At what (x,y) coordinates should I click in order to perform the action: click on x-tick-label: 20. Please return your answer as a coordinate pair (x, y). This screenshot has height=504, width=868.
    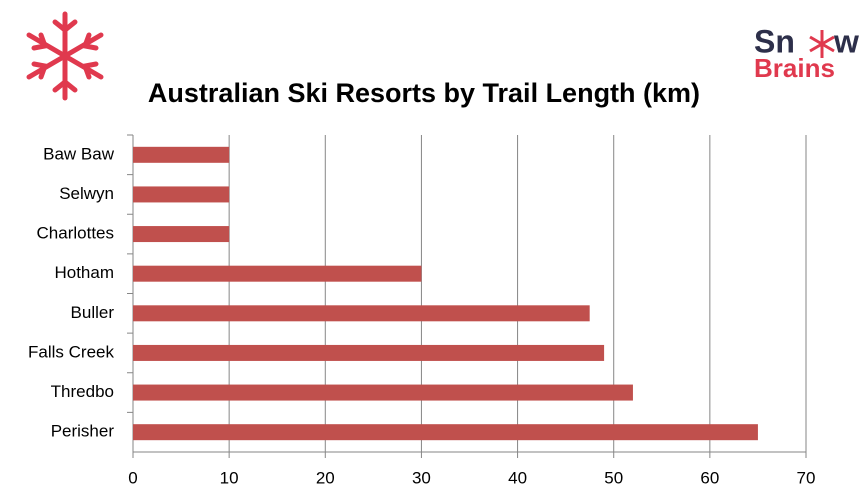
    Looking at the image, I should click on (325, 477).